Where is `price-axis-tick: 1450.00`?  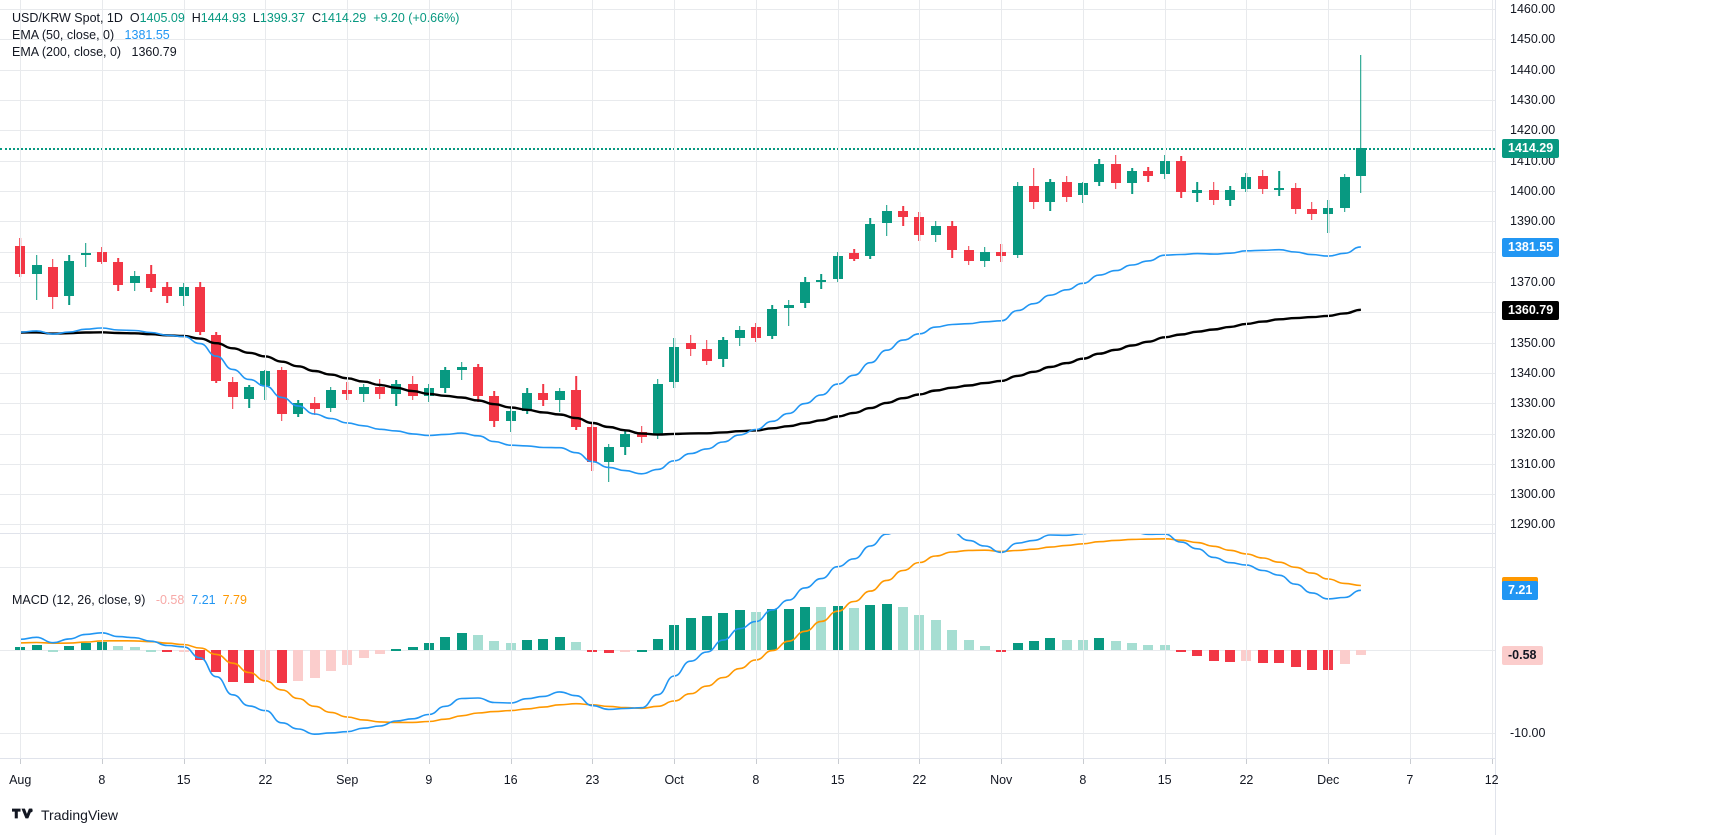 price-axis-tick: 1450.00 is located at coordinates (1533, 39).